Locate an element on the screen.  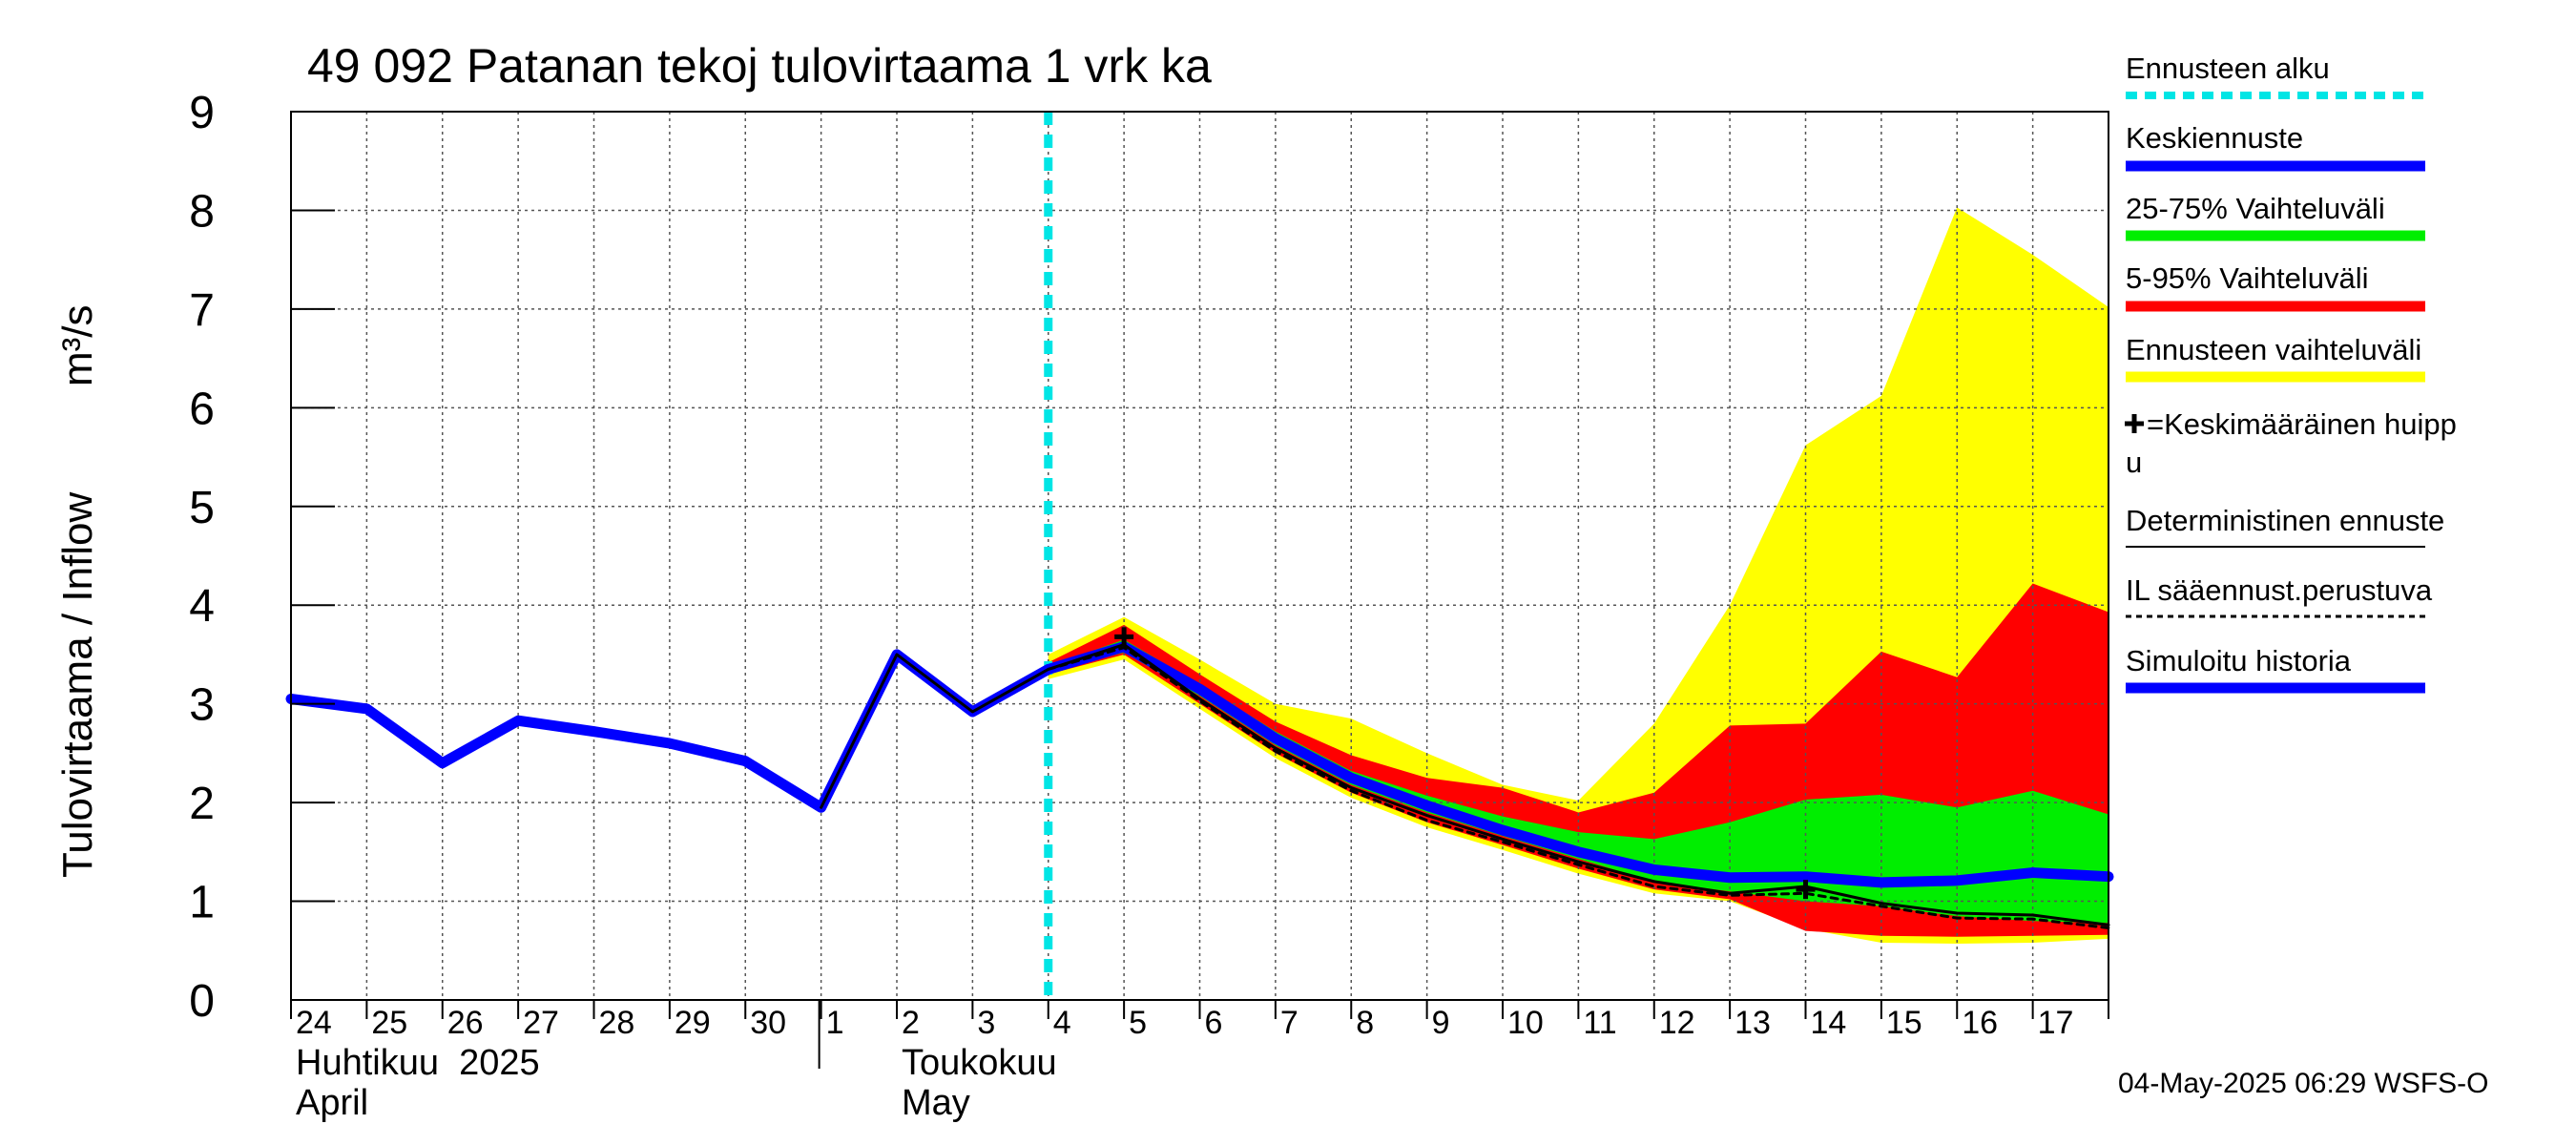
y-axis-label: Tulovirtaama / Inflow is located at coordinates (77, 684).